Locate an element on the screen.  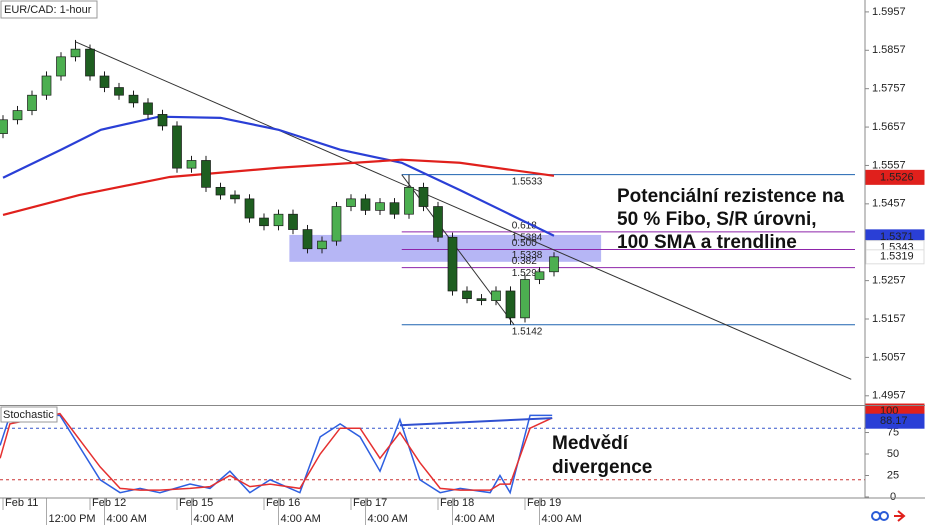
divergence-line is located at coordinates (476, 422).